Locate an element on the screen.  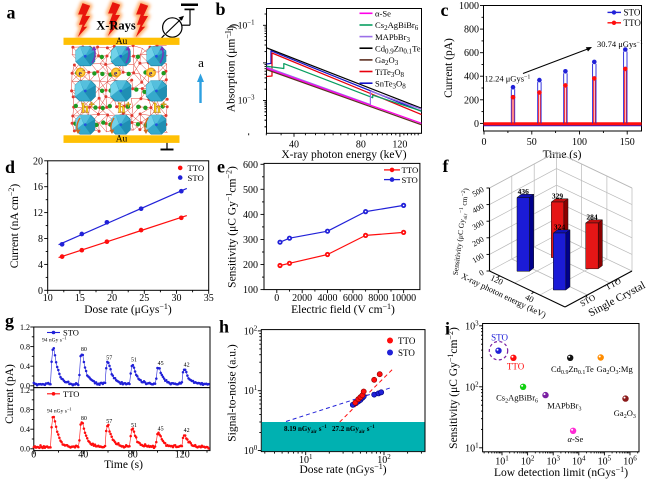
svg-text: SnTe3O8 is located at coordinates (390, 84).